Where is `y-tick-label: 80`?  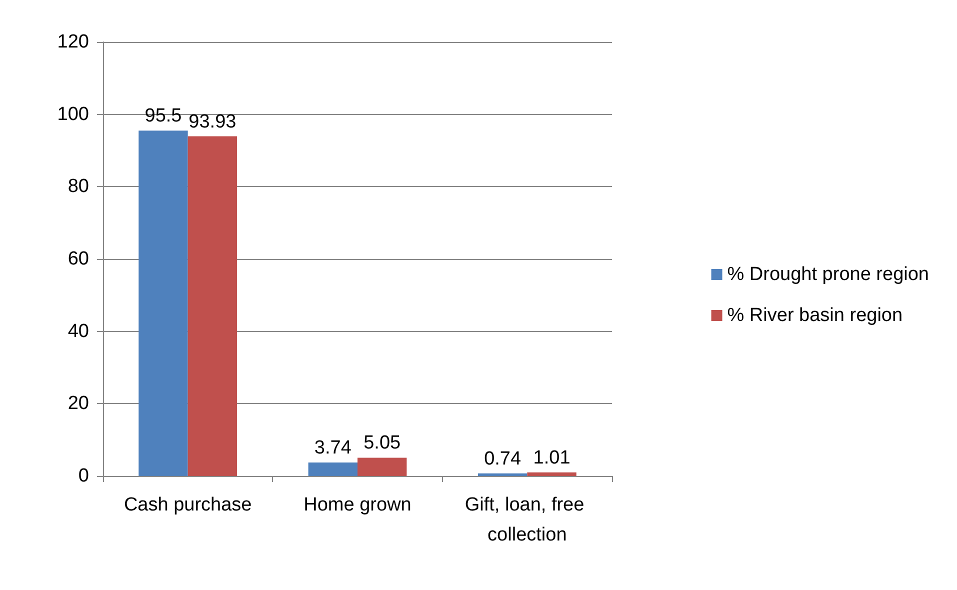 y-tick-label: 80 is located at coordinates (78, 187).